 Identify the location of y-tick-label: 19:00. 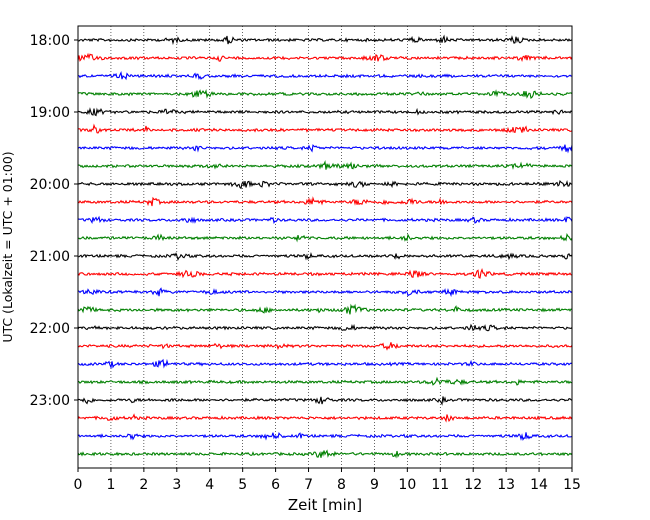
(50, 113).